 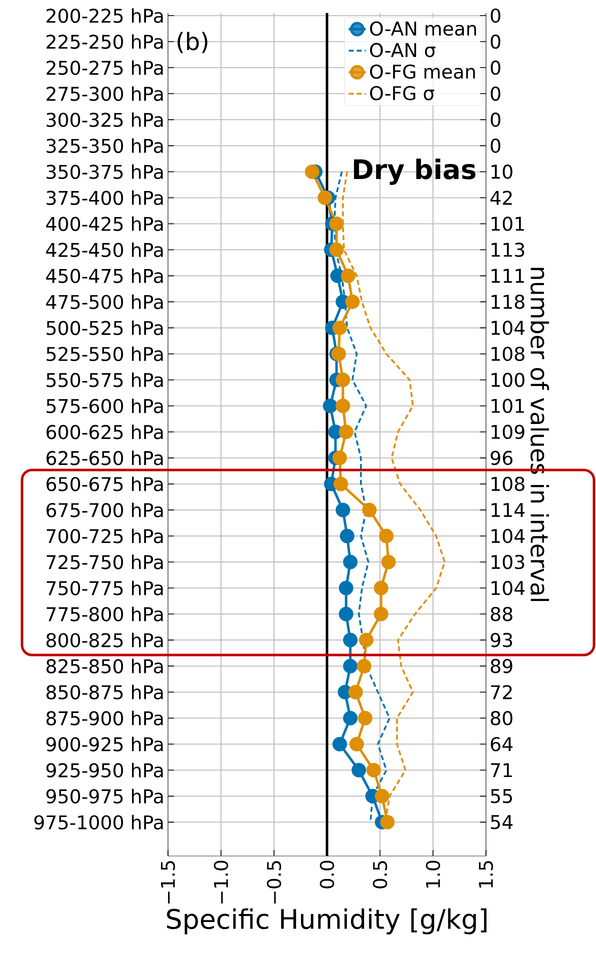 I want to click on legend-label: O-AN σ, so click(x=403, y=50).